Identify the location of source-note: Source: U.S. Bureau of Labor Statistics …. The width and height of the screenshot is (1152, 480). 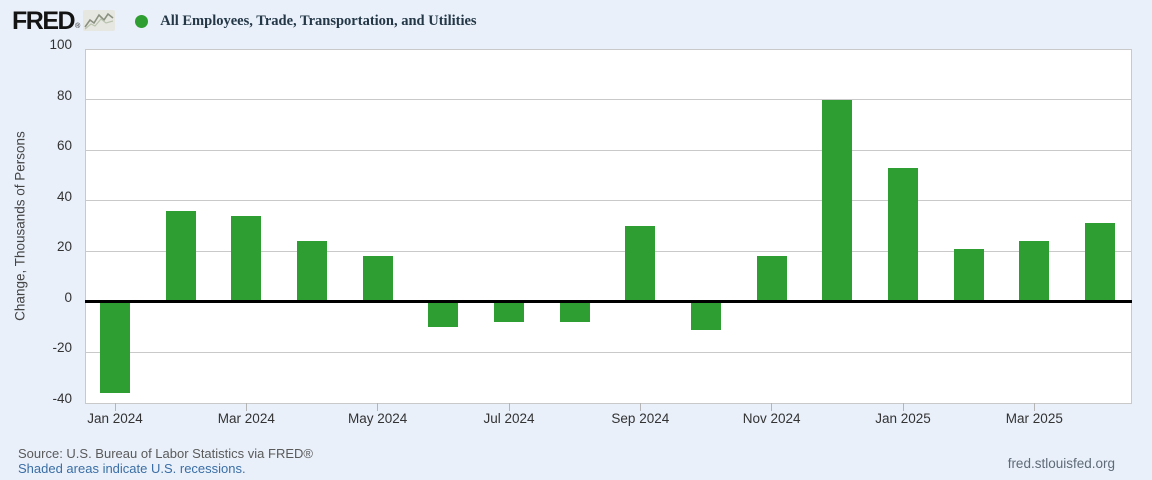
(165, 453).